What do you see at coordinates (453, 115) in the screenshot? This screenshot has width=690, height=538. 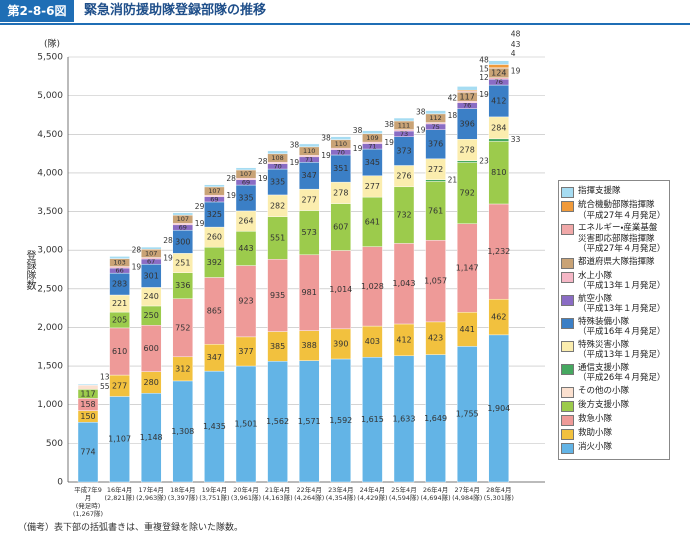 I see `value-label: 18` at bounding box center [453, 115].